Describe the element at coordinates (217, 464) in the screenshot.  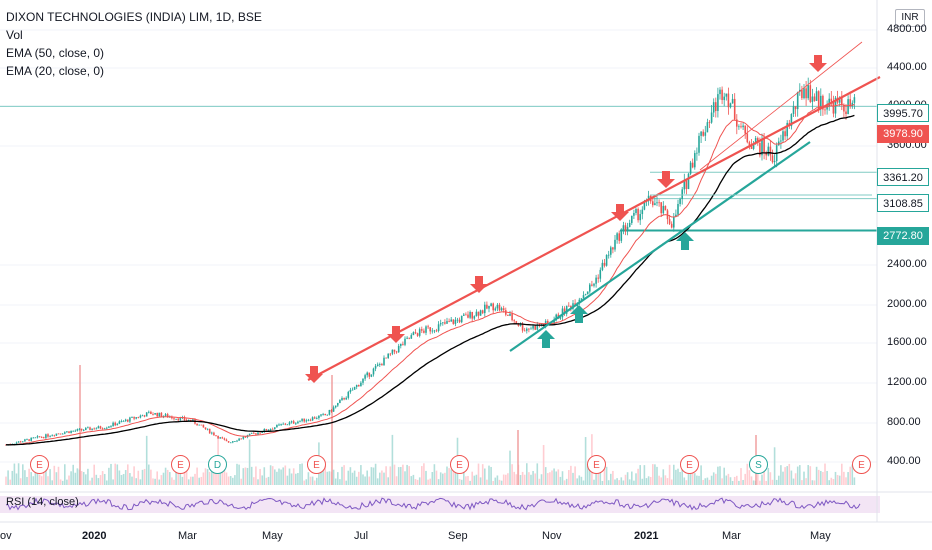
I see `dividend-marker: D` at that location.